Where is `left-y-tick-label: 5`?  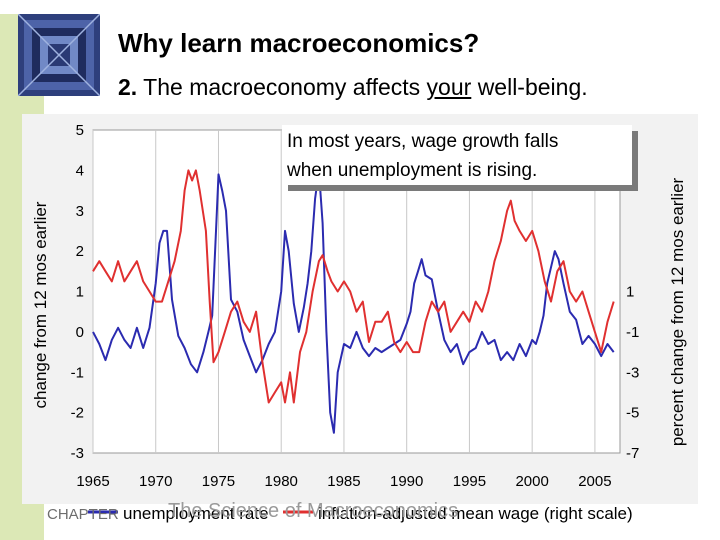 left-y-tick-label: 5 is located at coordinates (80, 130).